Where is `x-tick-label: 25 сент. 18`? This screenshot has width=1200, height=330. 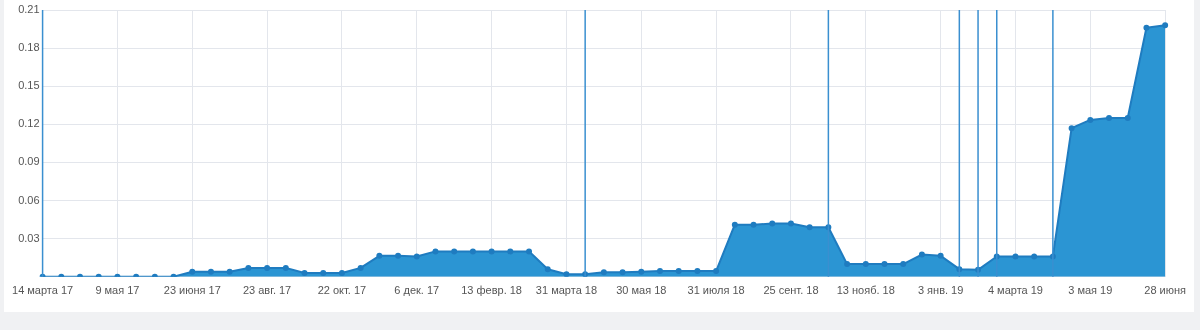 x-tick-label: 25 сент. 18 is located at coordinates (791, 290).